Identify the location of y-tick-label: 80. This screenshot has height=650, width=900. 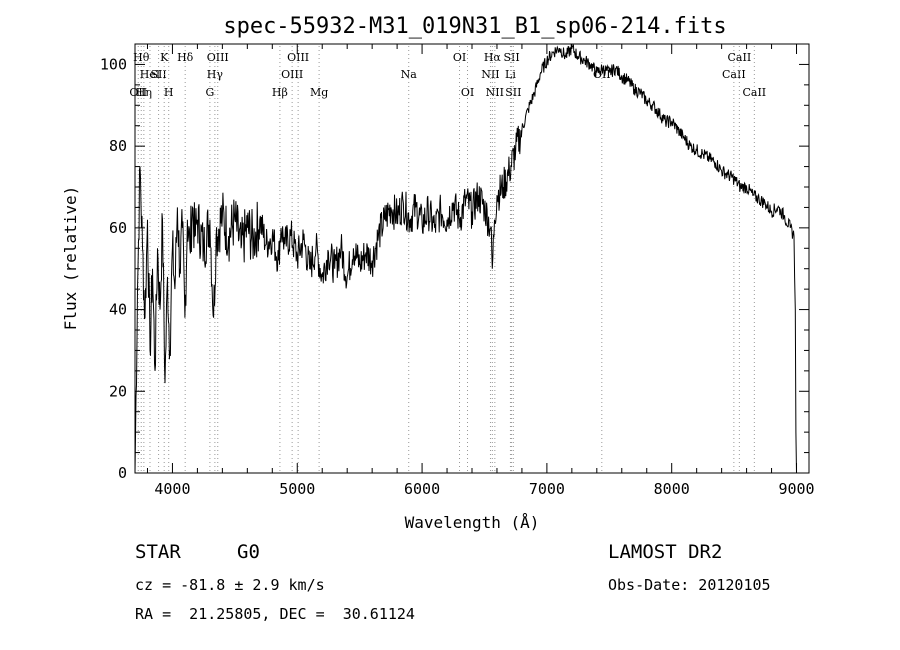
(118, 146).